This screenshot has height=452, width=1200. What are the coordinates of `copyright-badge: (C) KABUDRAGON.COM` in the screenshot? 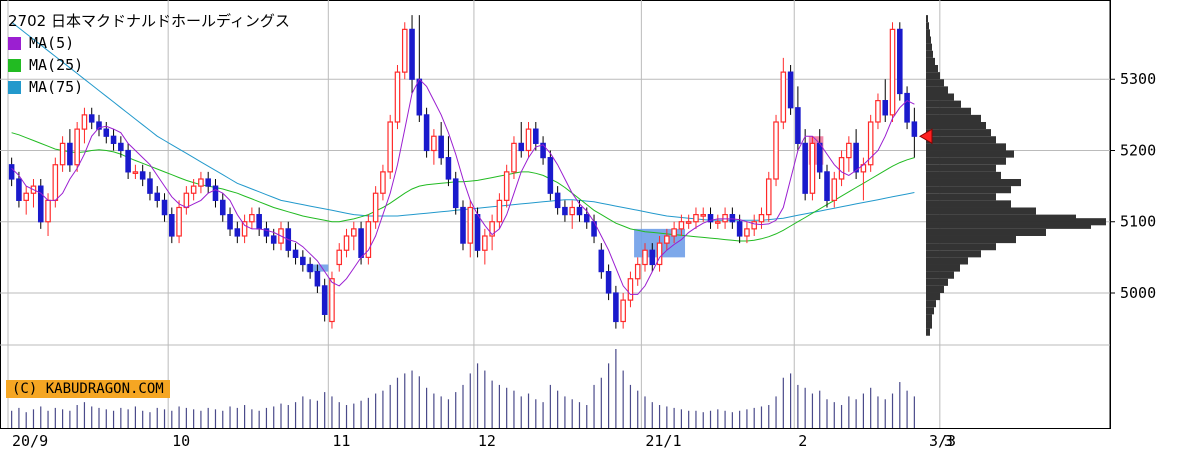 It's located at (88, 389).